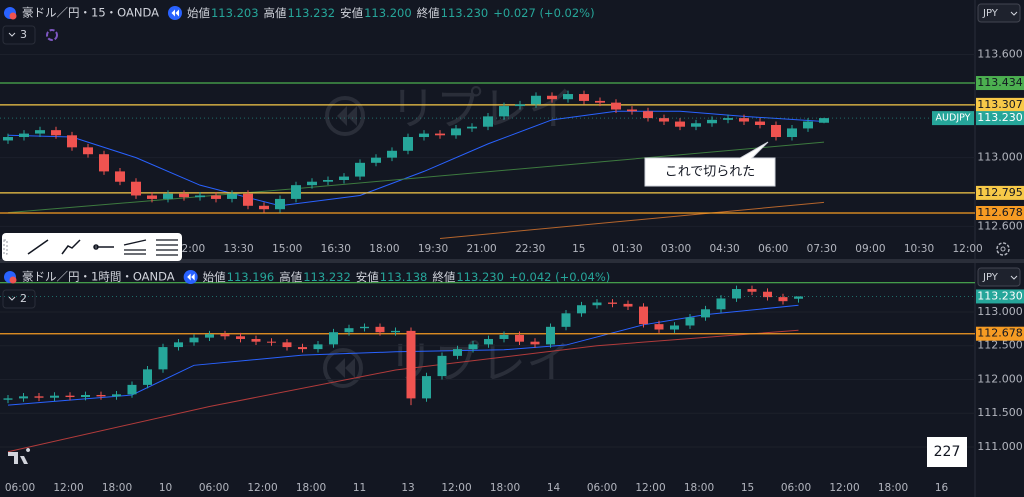 The width and height of the screenshot is (1024, 497). Describe the element at coordinates (23, 34) in the screenshot. I see `indicator-count: 3` at that location.